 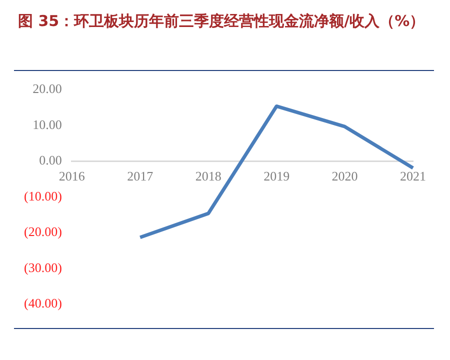 What do you see at coordinates (47, 88) in the screenshot?
I see `y-tick-label: 20.00` at bounding box center [47, 88].